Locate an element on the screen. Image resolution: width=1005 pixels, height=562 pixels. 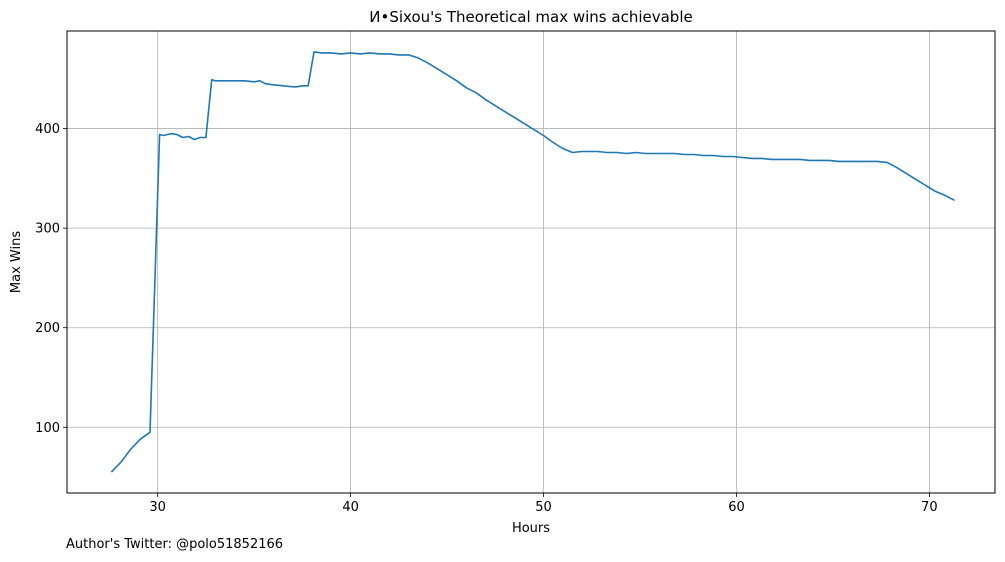
x-tick-label: 60 is located at coordinates (736, 507).